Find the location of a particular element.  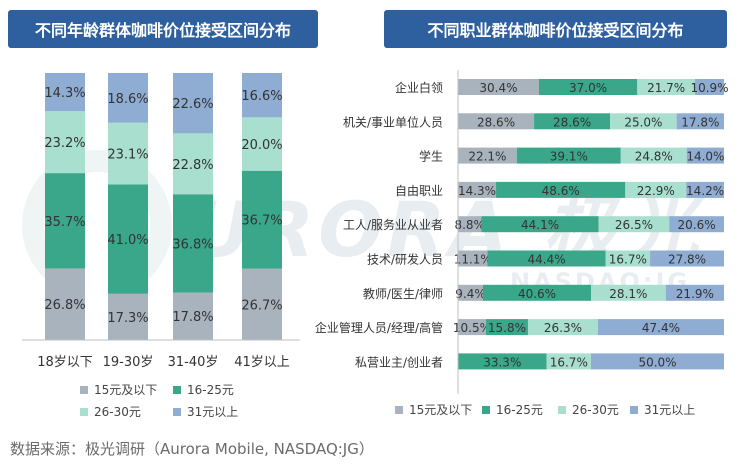

occupation-bar-value-label: 44.1% is located at coordinates (540, 225).